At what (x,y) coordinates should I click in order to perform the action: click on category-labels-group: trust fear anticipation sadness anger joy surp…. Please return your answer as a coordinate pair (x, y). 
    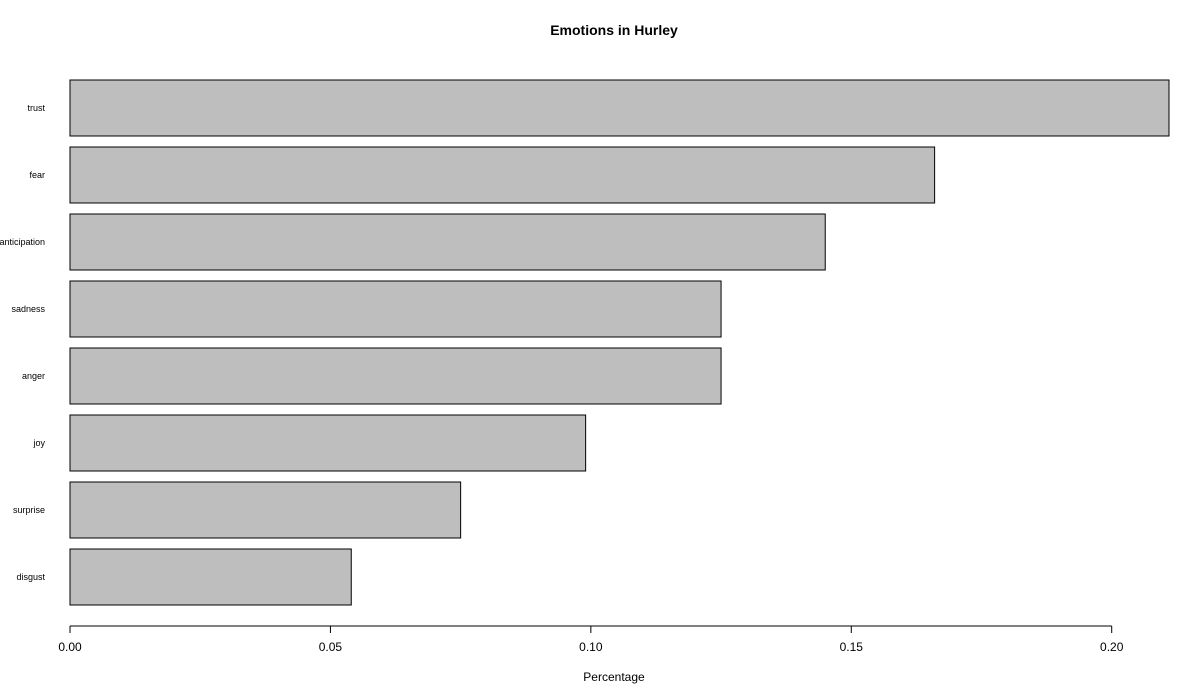
    Looking at the image, I should click on (22, 342).